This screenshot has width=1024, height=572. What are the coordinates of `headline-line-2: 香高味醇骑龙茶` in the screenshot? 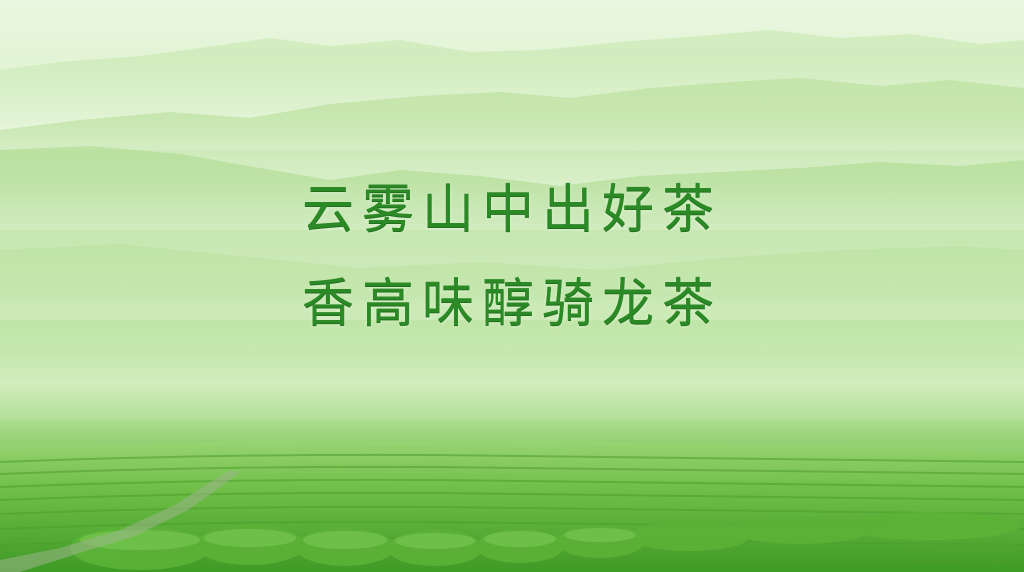 It's located at (511, 304).